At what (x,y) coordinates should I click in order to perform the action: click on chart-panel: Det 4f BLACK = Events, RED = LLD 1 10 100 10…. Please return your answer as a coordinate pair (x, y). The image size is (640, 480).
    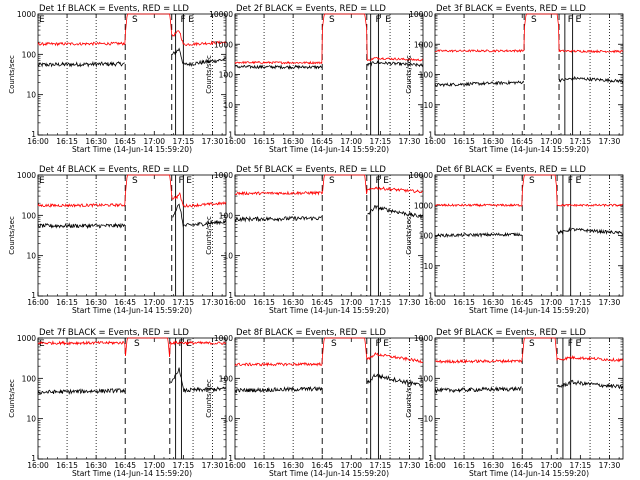
    Looking at the image, I should click on (117, 240).